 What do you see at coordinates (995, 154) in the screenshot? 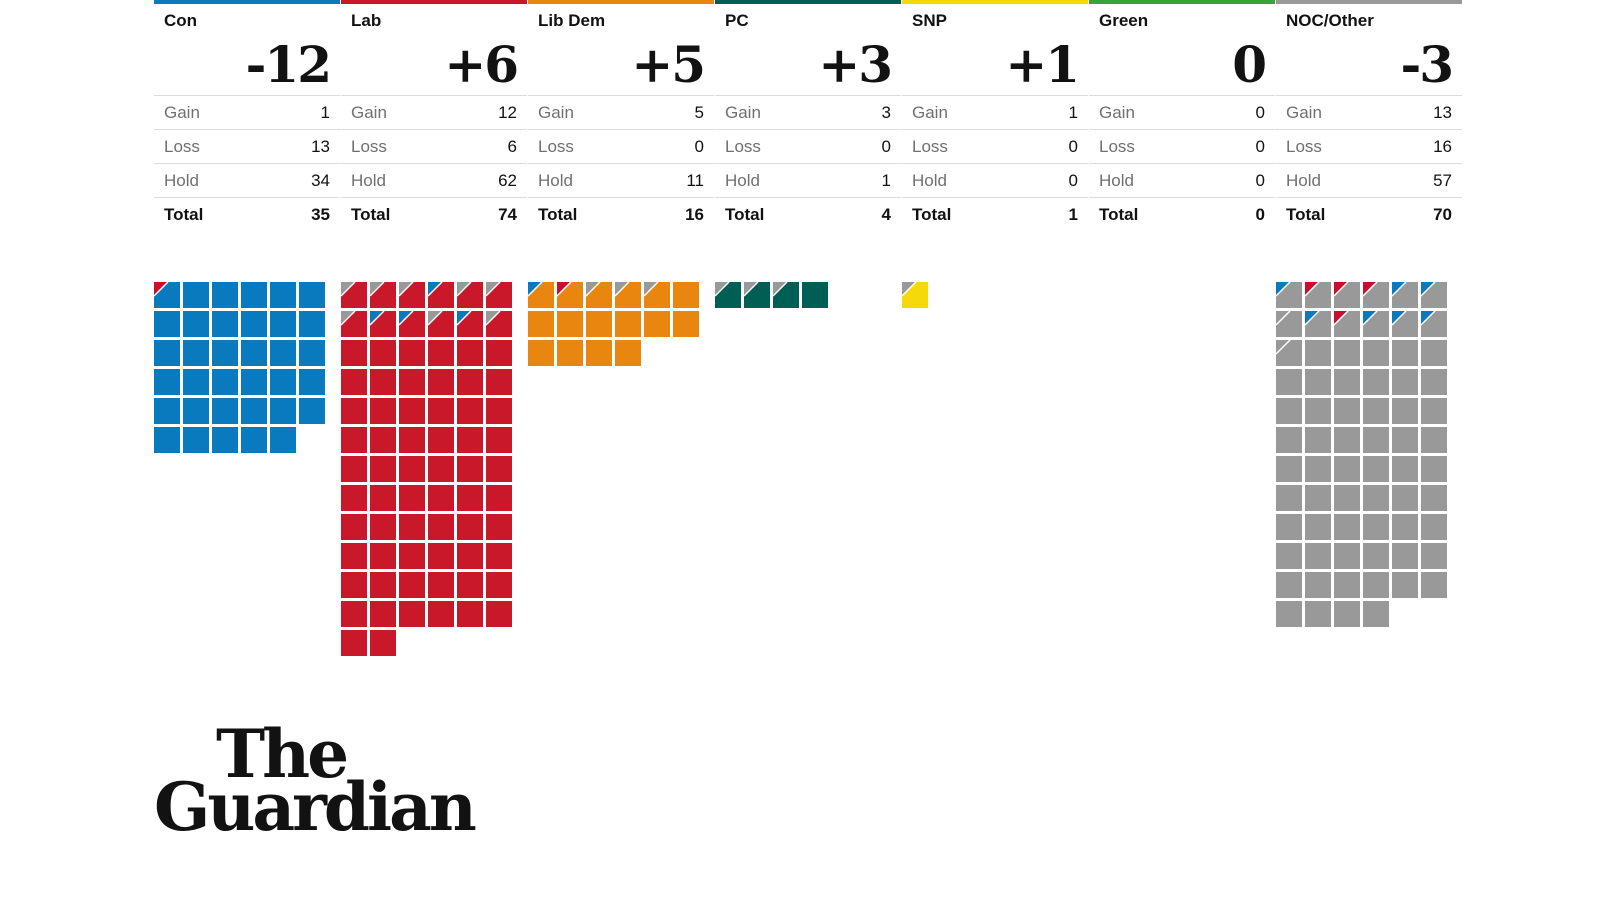
I see `party-column: SNP +1 Gain 1 Loss 0 Hold 0 Total 1` at bounding box center [995, 154].